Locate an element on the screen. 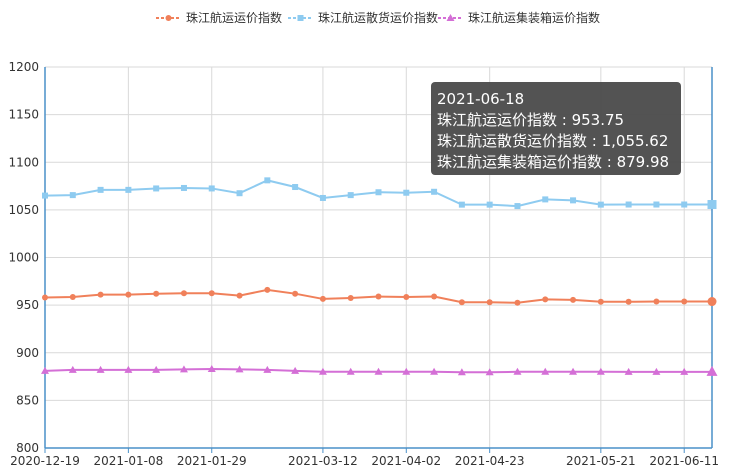 The height and width of the screenshot is (473, 732). y-tick-label: 1100 is located at coordinates (23, 162).